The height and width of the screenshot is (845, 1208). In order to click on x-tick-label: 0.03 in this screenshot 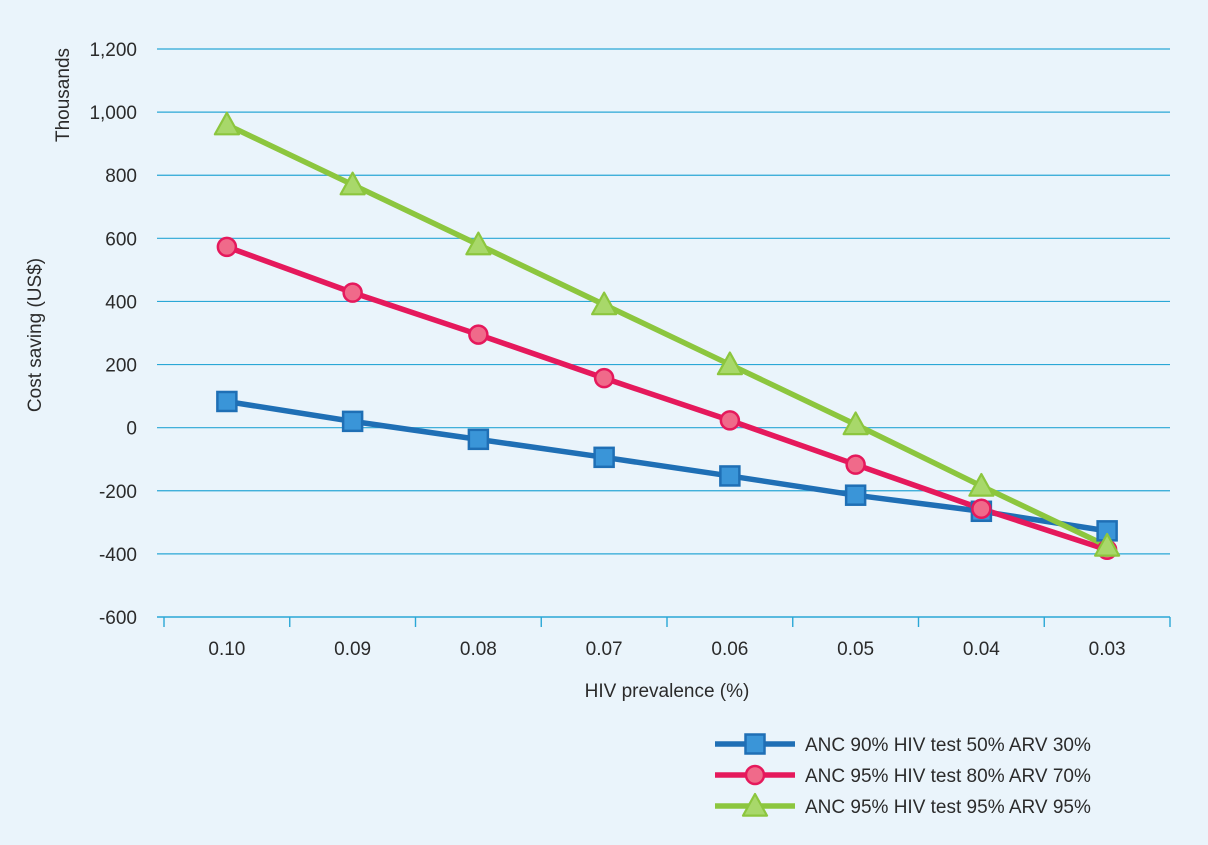, I will do `click(1107, 649)`.